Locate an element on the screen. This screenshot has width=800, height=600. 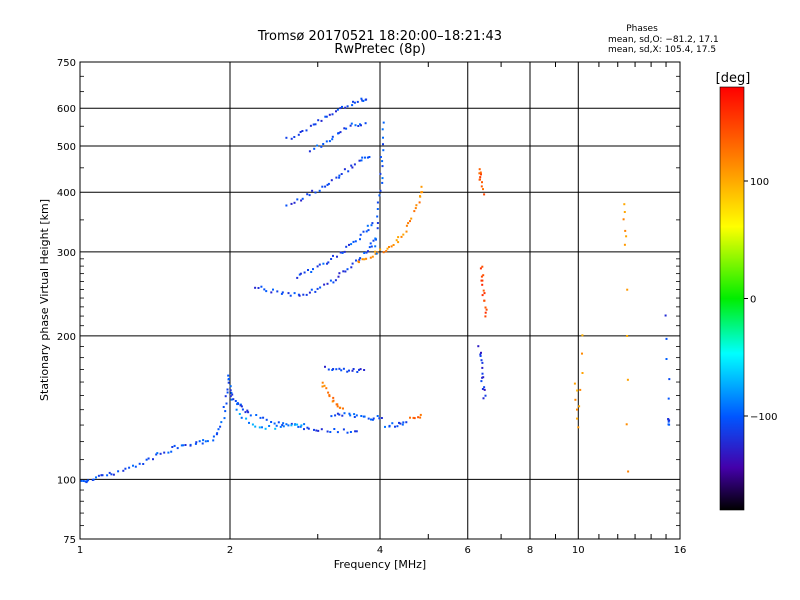
y-tick-label: 600 is located at coordinates (66, 109).